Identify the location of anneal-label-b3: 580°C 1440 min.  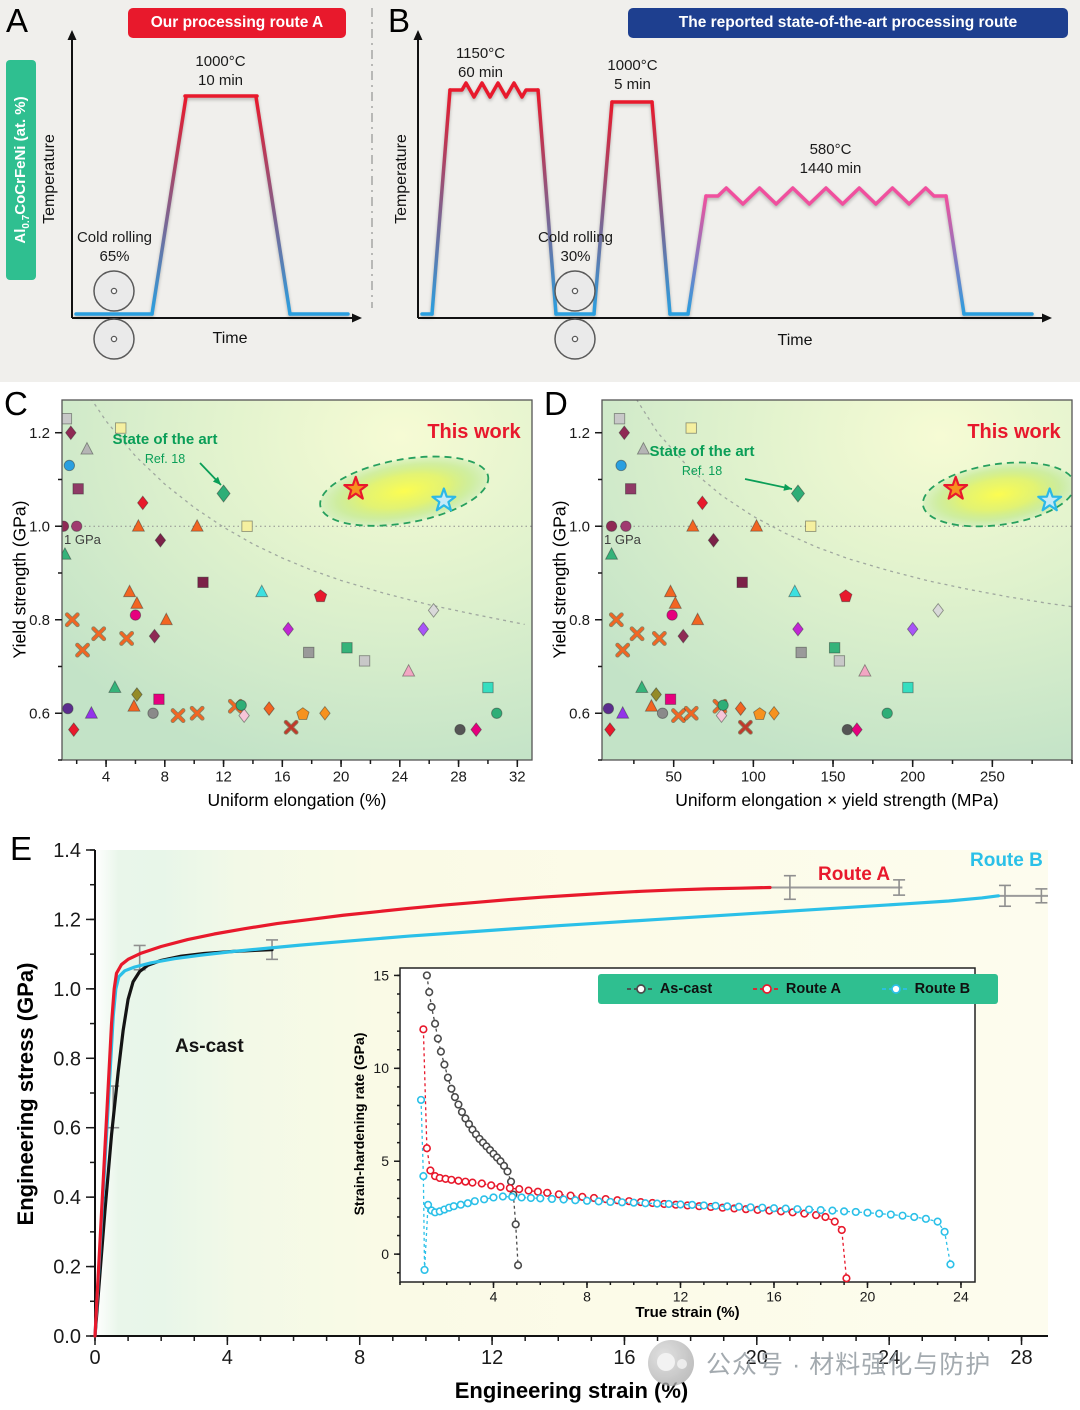
(830, 159).